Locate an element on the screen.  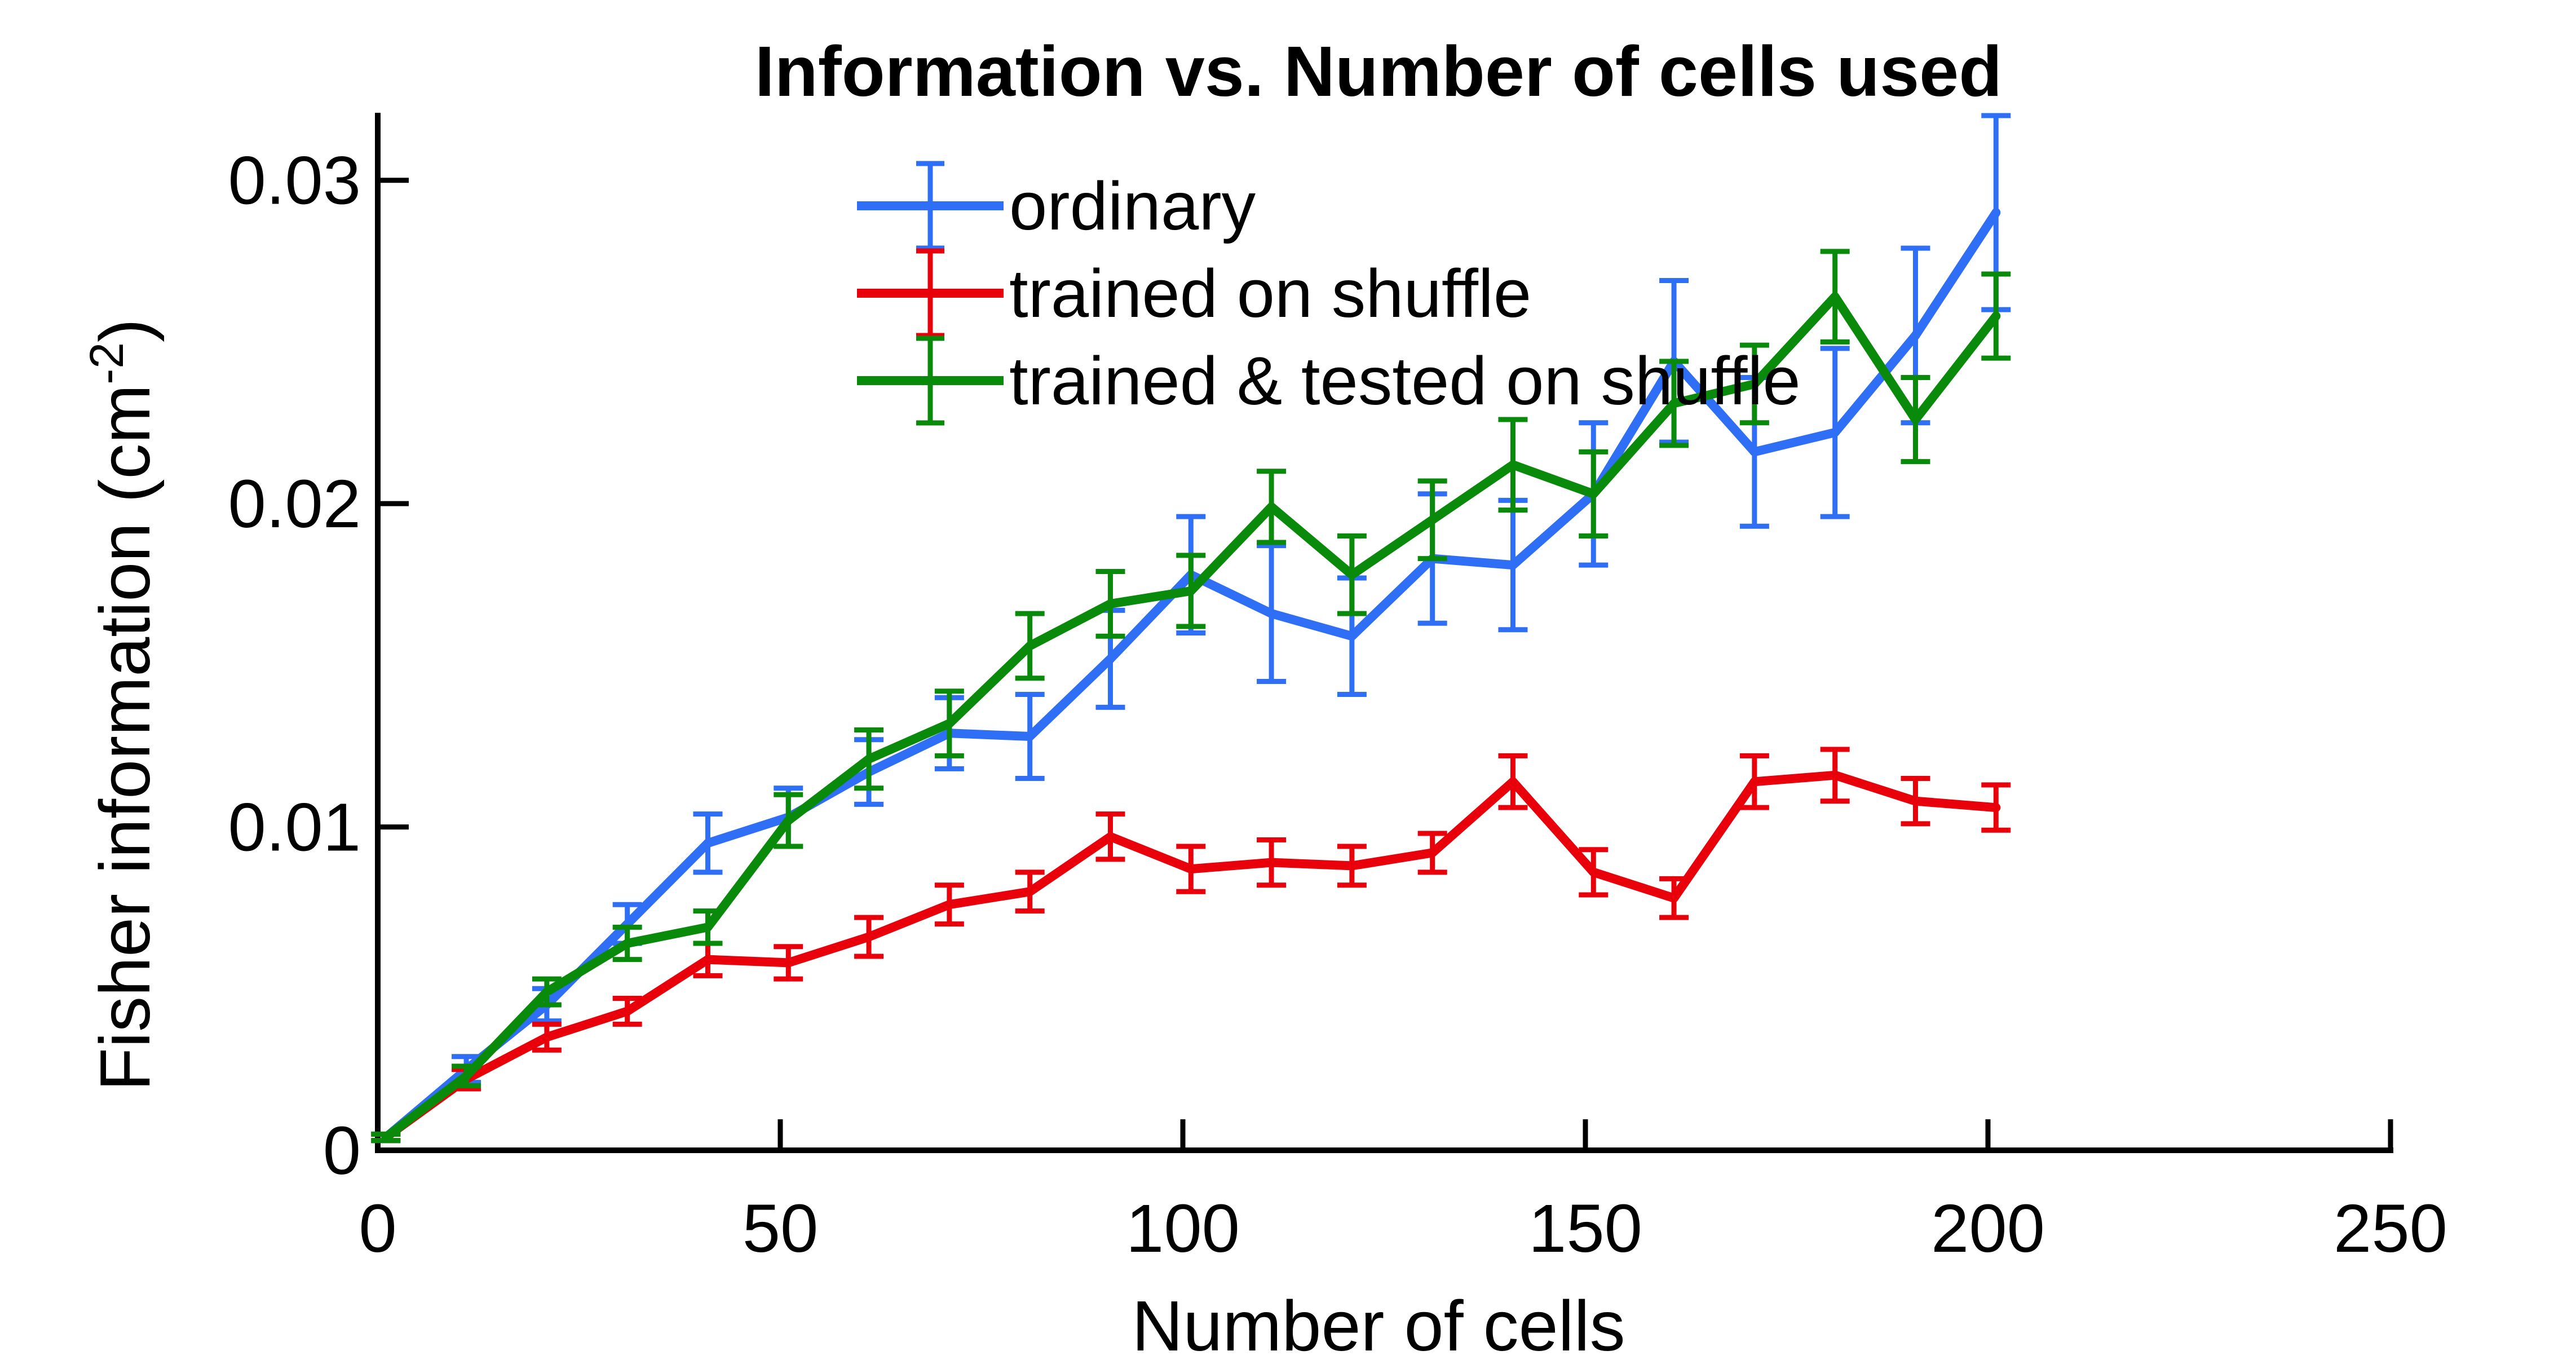
legend-label: ordinary is located at coordinates (1132, 205).